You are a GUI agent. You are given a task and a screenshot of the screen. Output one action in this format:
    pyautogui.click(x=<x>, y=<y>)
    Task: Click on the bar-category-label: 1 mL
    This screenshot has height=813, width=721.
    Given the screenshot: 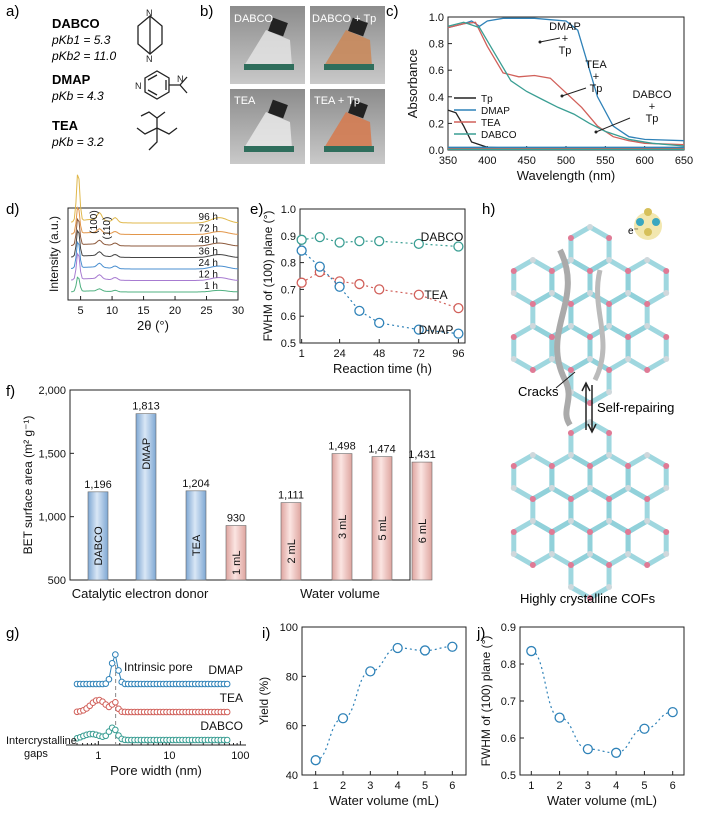 What is the action you would take?
    pyautogui.click(x=237, y=563)
    